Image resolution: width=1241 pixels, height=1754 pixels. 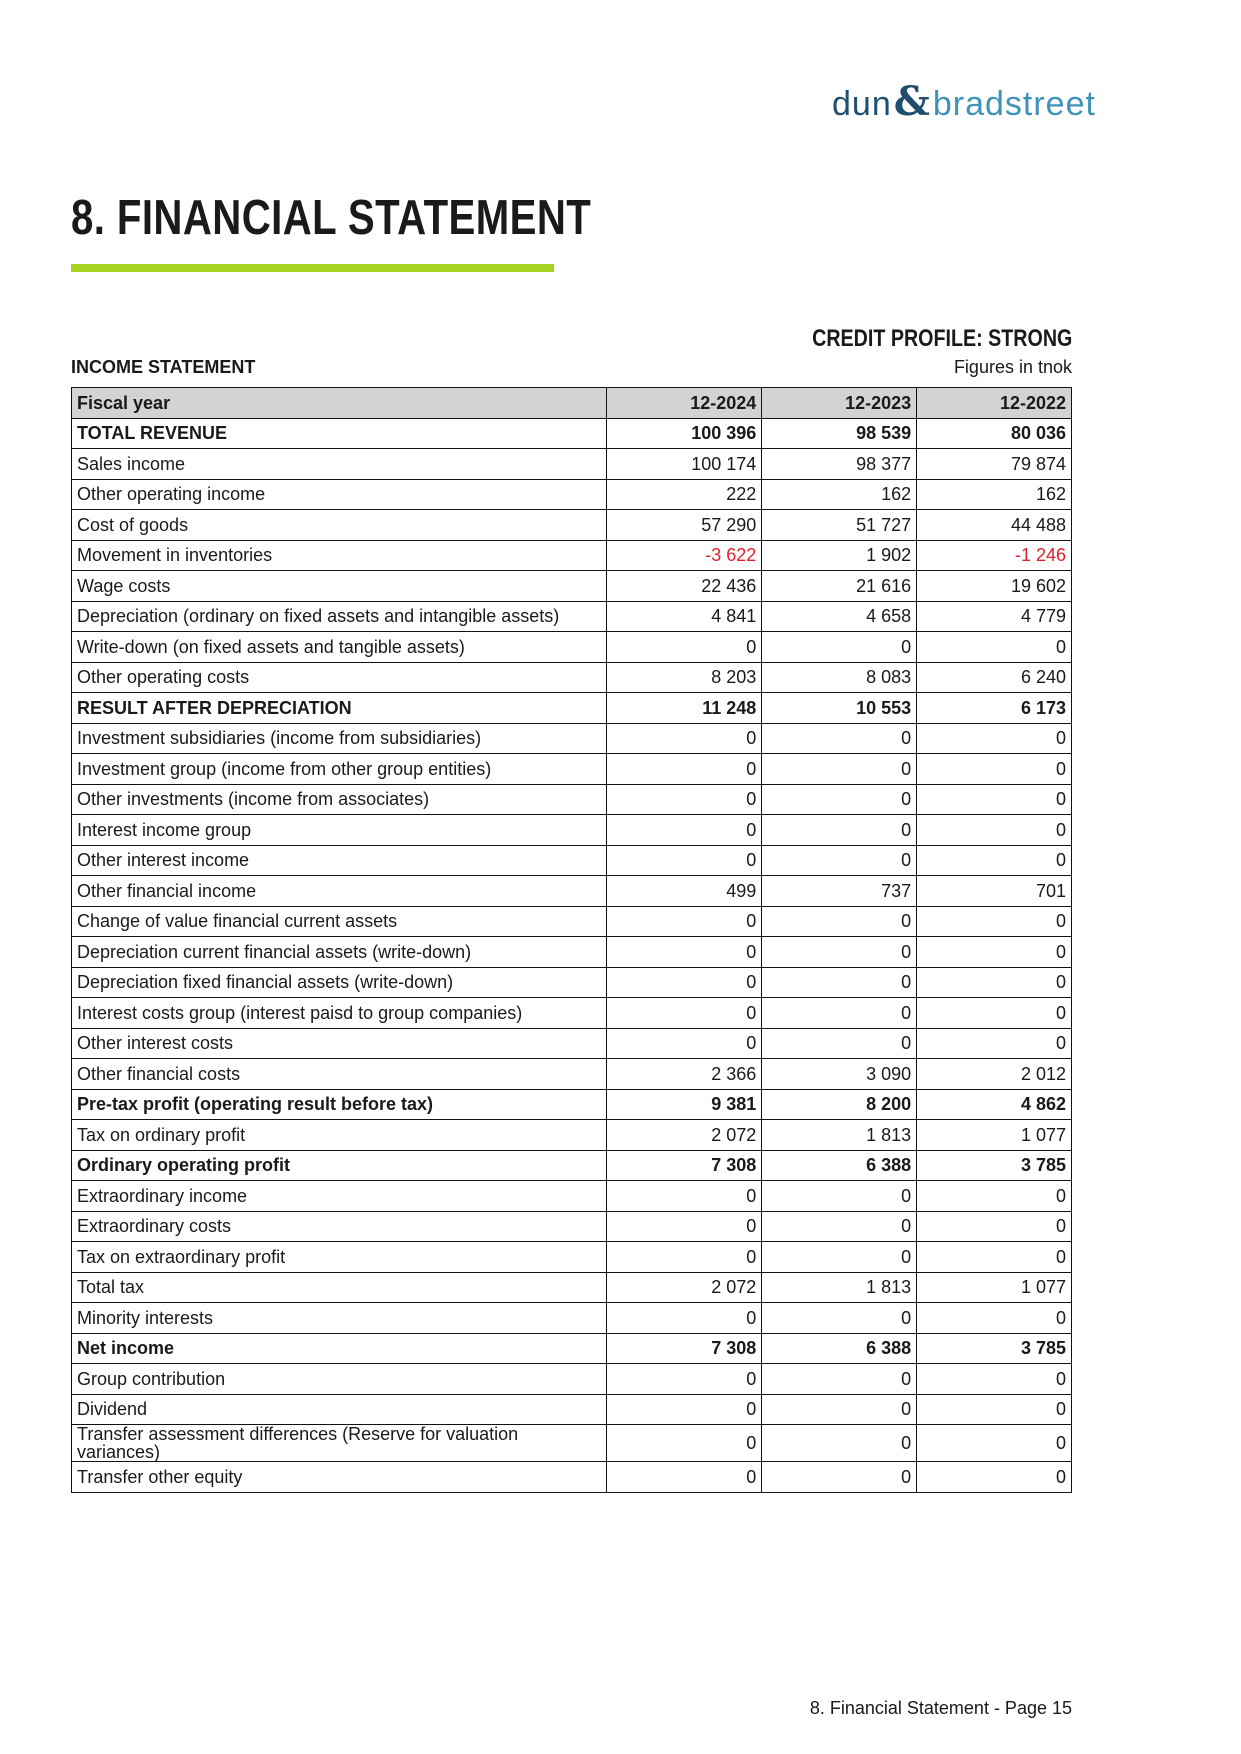 What do you see at coordinates (862, 104) in the screenshot?
I see `logo-dun: dun` at bounding box center [862, 104].